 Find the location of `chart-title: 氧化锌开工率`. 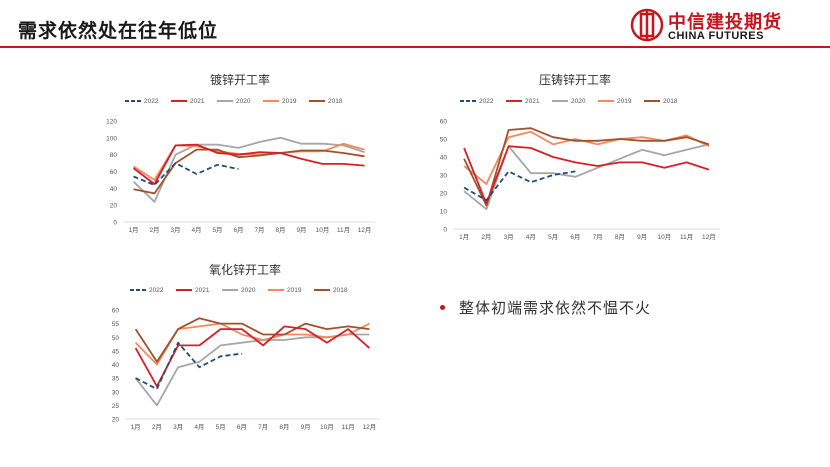

chart-title: 氧化锌开工率 is located at coordinates (245, 269).